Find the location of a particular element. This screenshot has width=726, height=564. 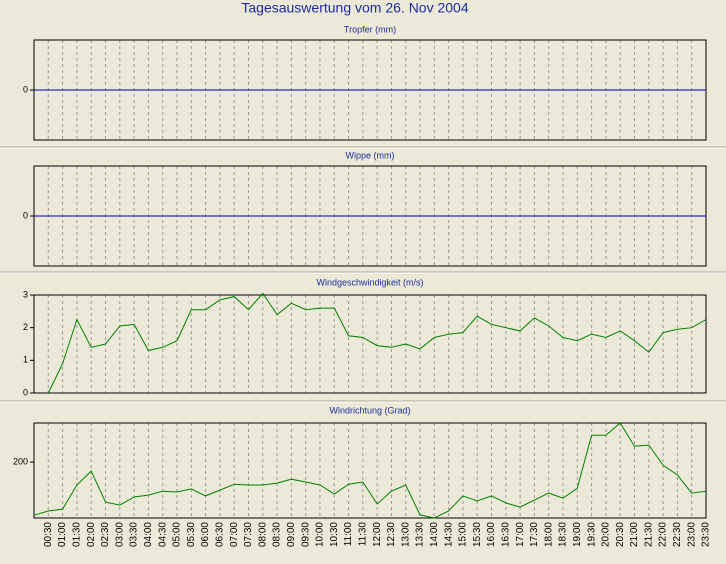

x-tick-label: 15:30 is located at coordinates (477, 534).